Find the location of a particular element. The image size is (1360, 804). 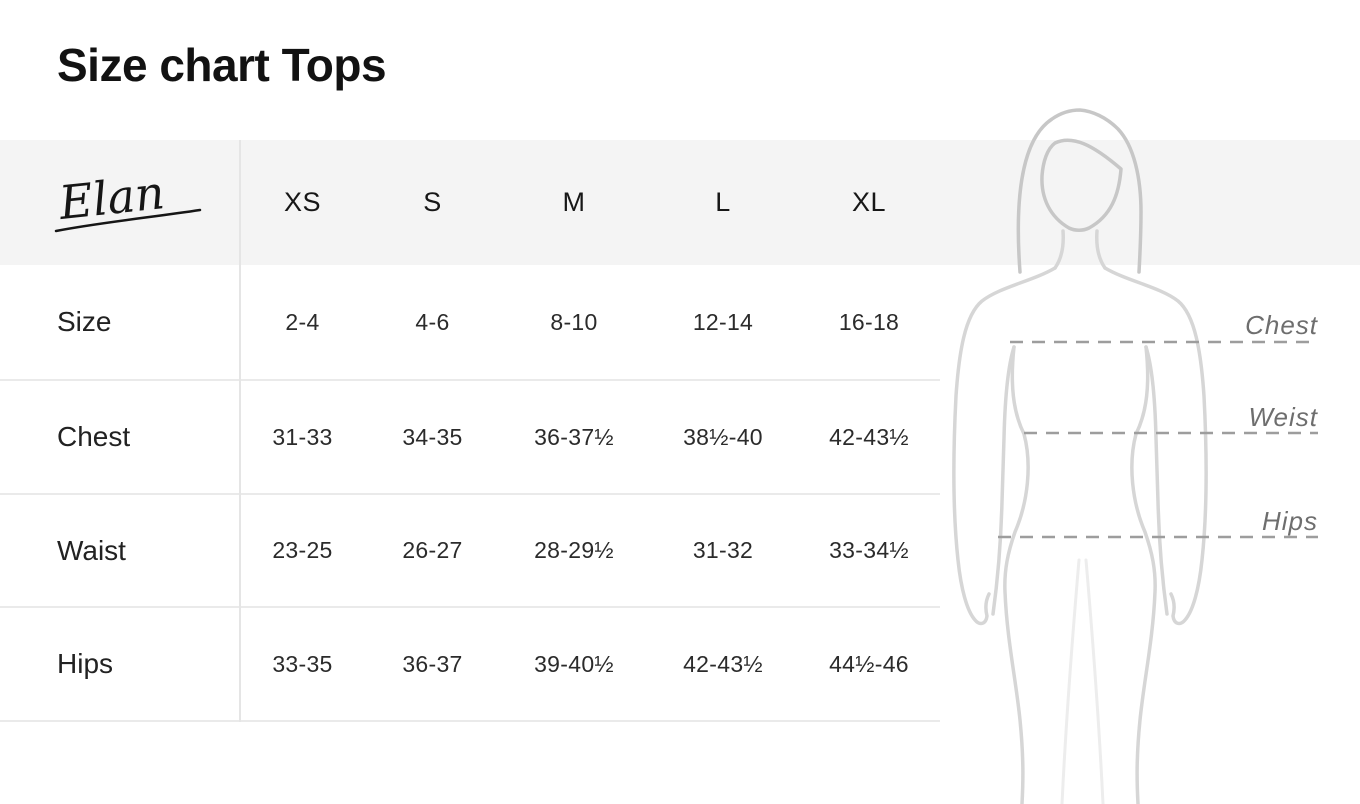

brand-cell: Elan is located at coordinates (120, 202).